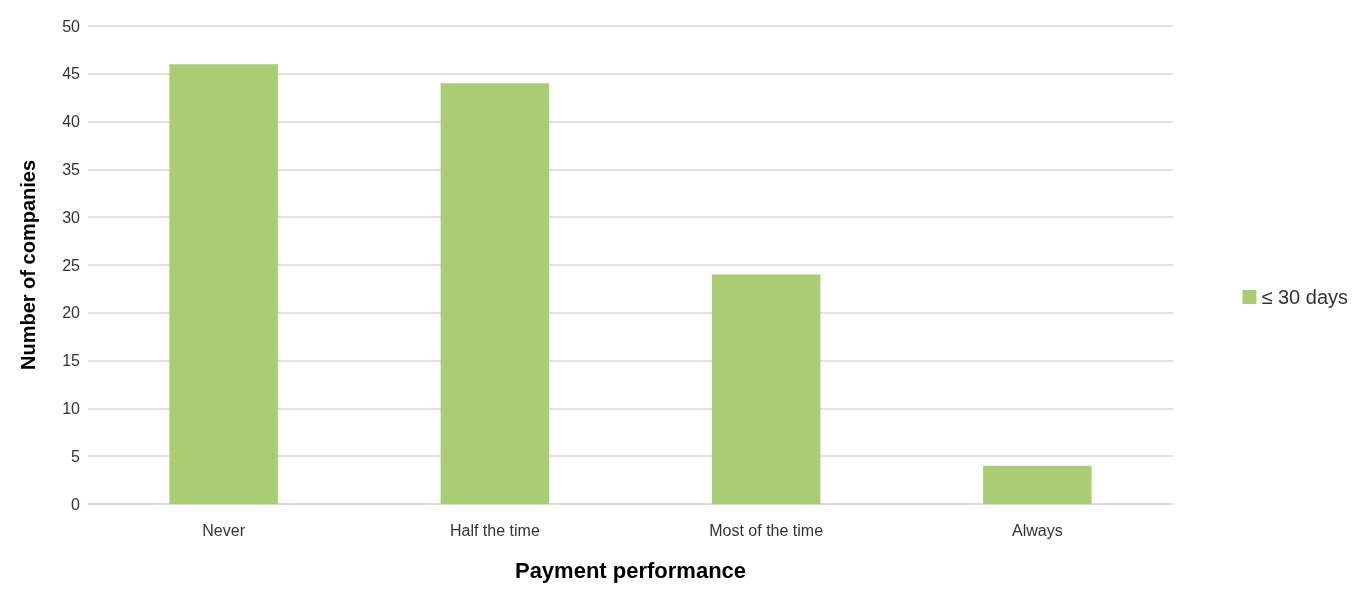 The height and width of the screenshot is (594, 1371). What do you see at coordinates (28, 265) in the screenshot?
I see `y-axis-title: Number of companies` at bounding box center [28, 265].